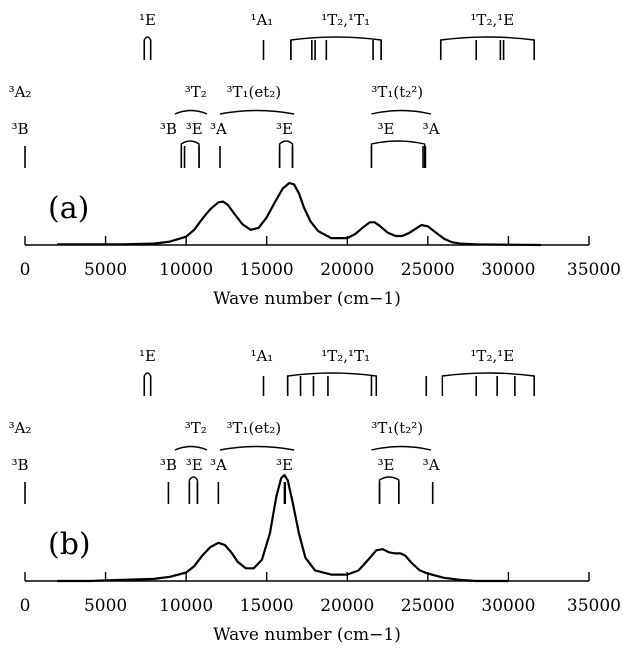 This screenshot has width=623, height=669. What do you see at coordinates (68, 208) in the screenshot?
I see `panel-label: (a)` at bounding box center [68, 208].